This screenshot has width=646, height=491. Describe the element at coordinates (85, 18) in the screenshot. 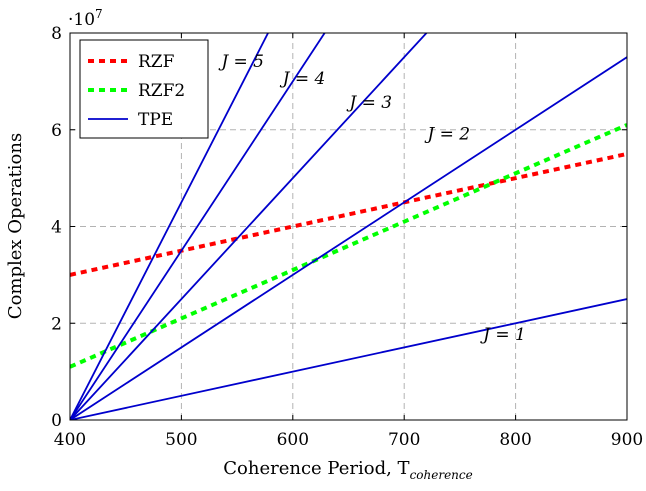

I see `y-multiplier: ·107` at that location.